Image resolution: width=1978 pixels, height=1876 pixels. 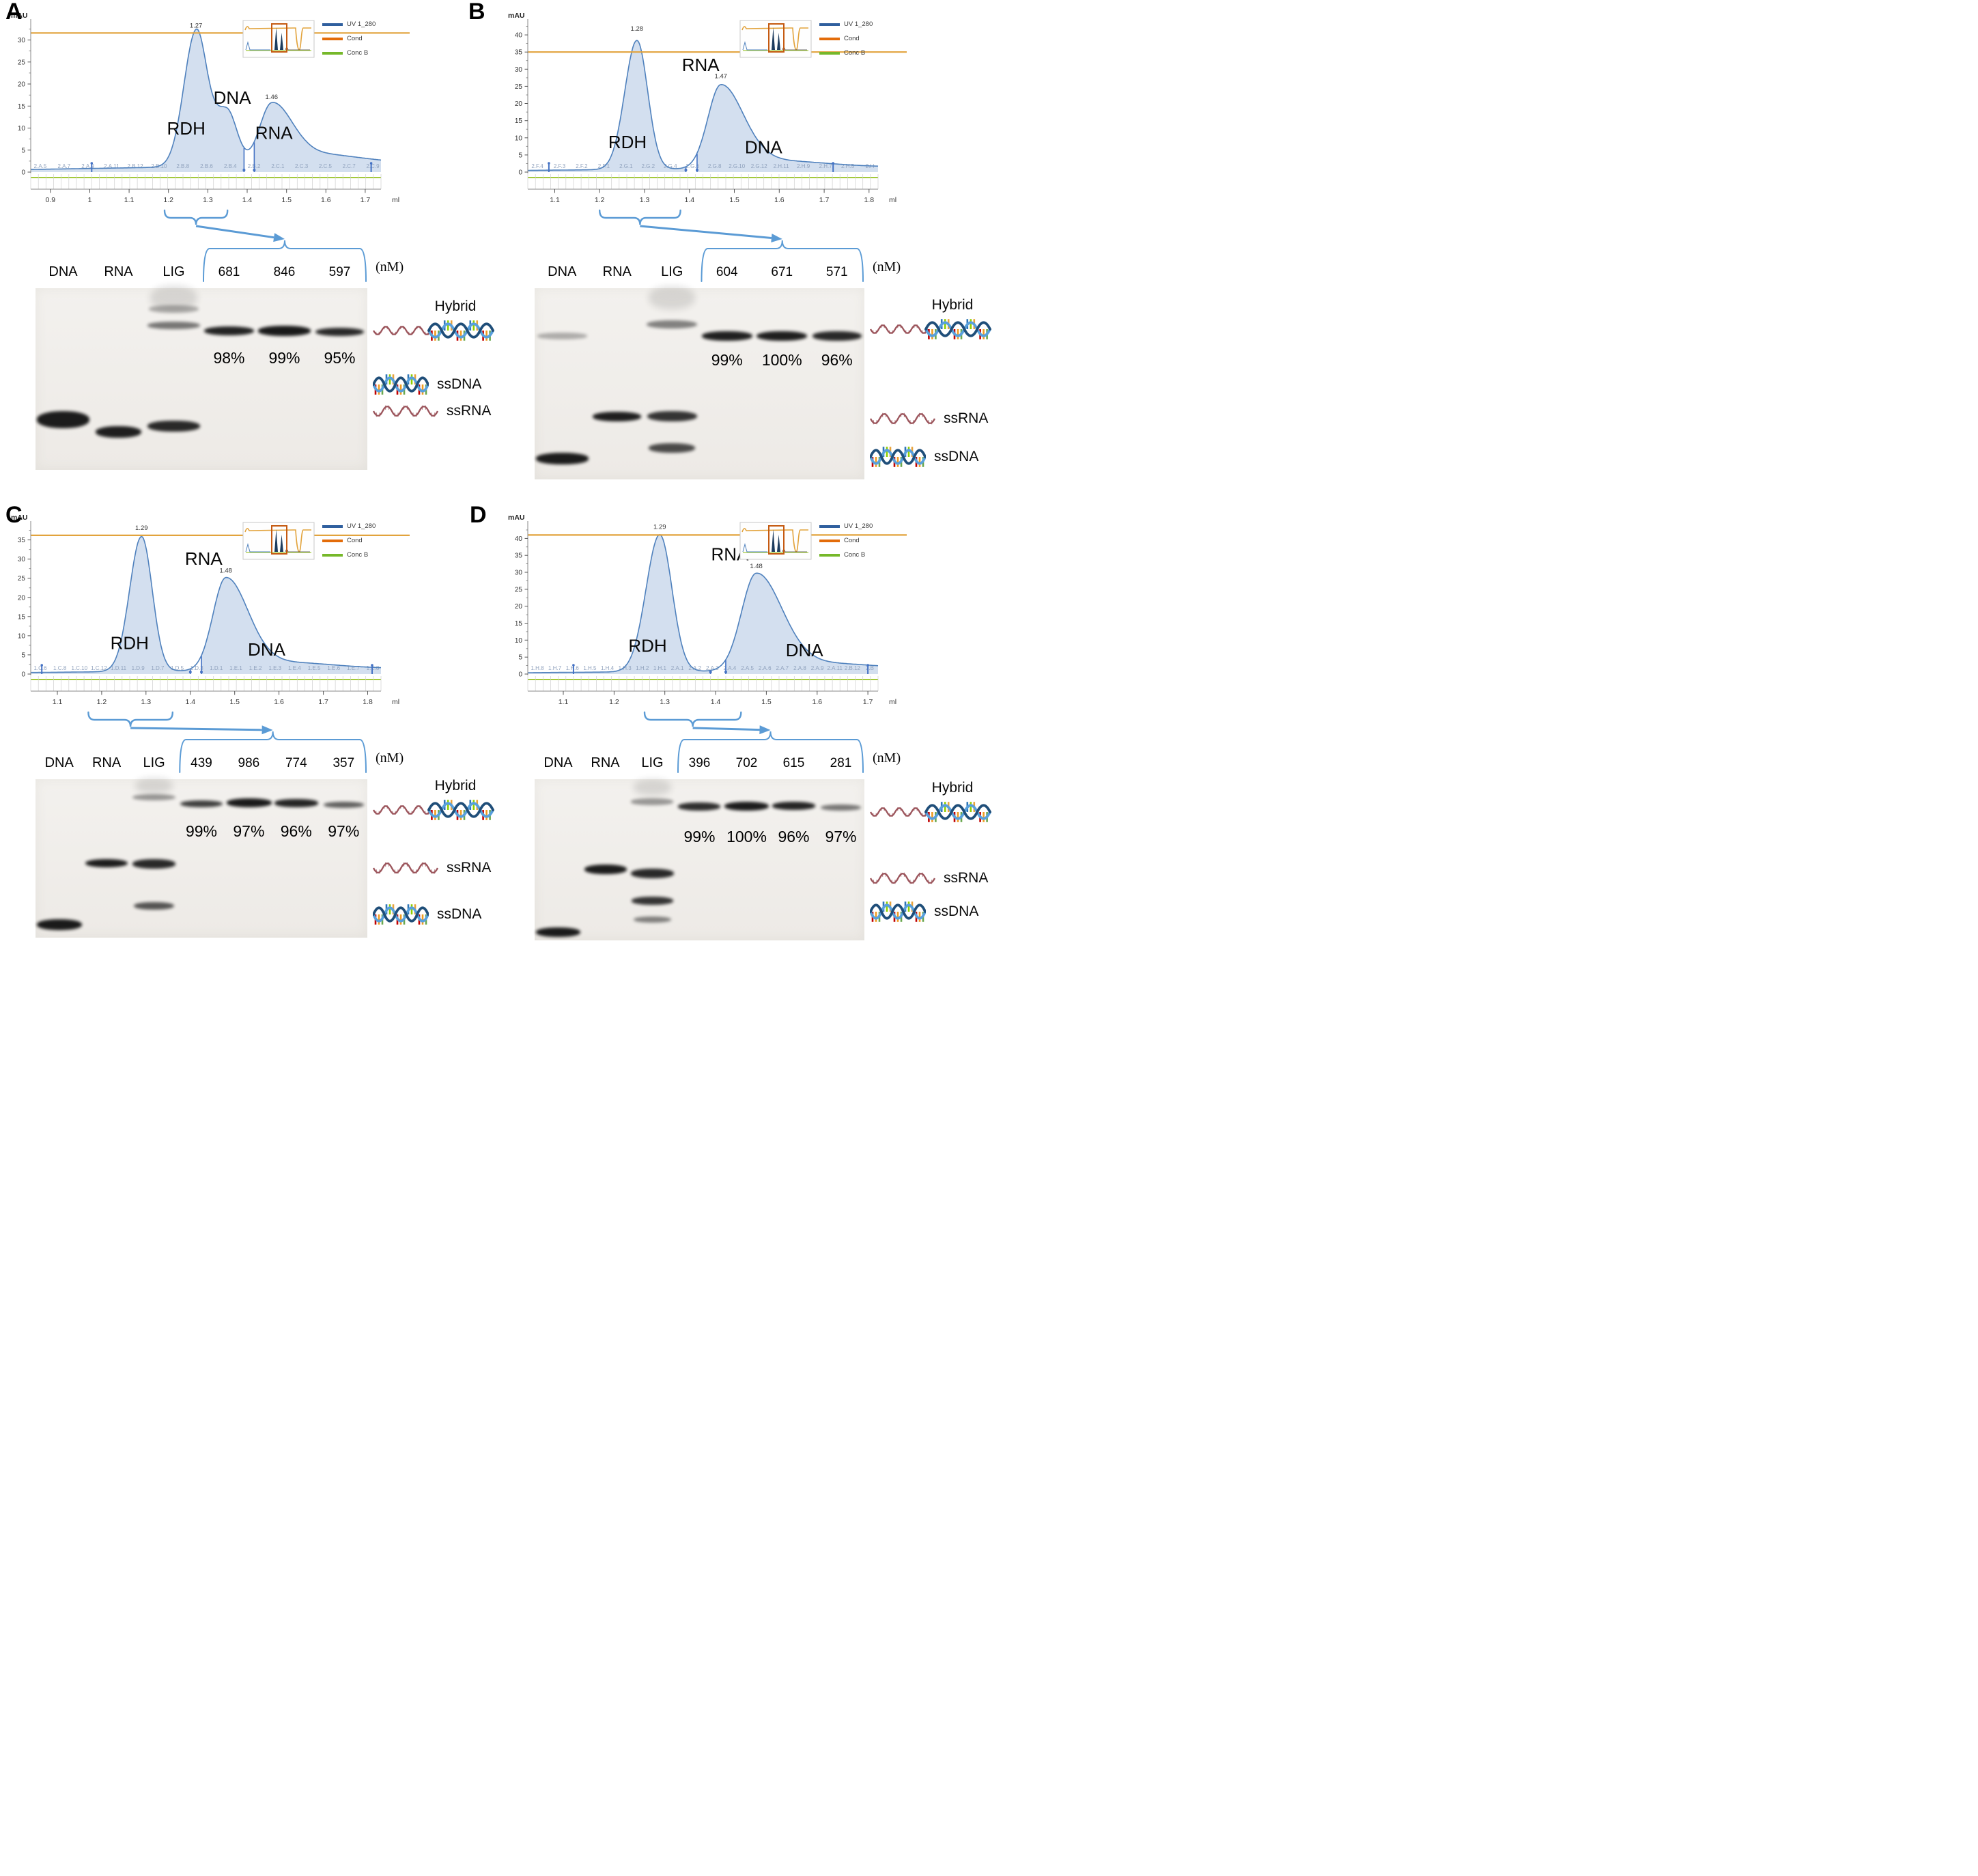 I want to click on fraction-label: 1.D.5, so click(x=177, y=668).